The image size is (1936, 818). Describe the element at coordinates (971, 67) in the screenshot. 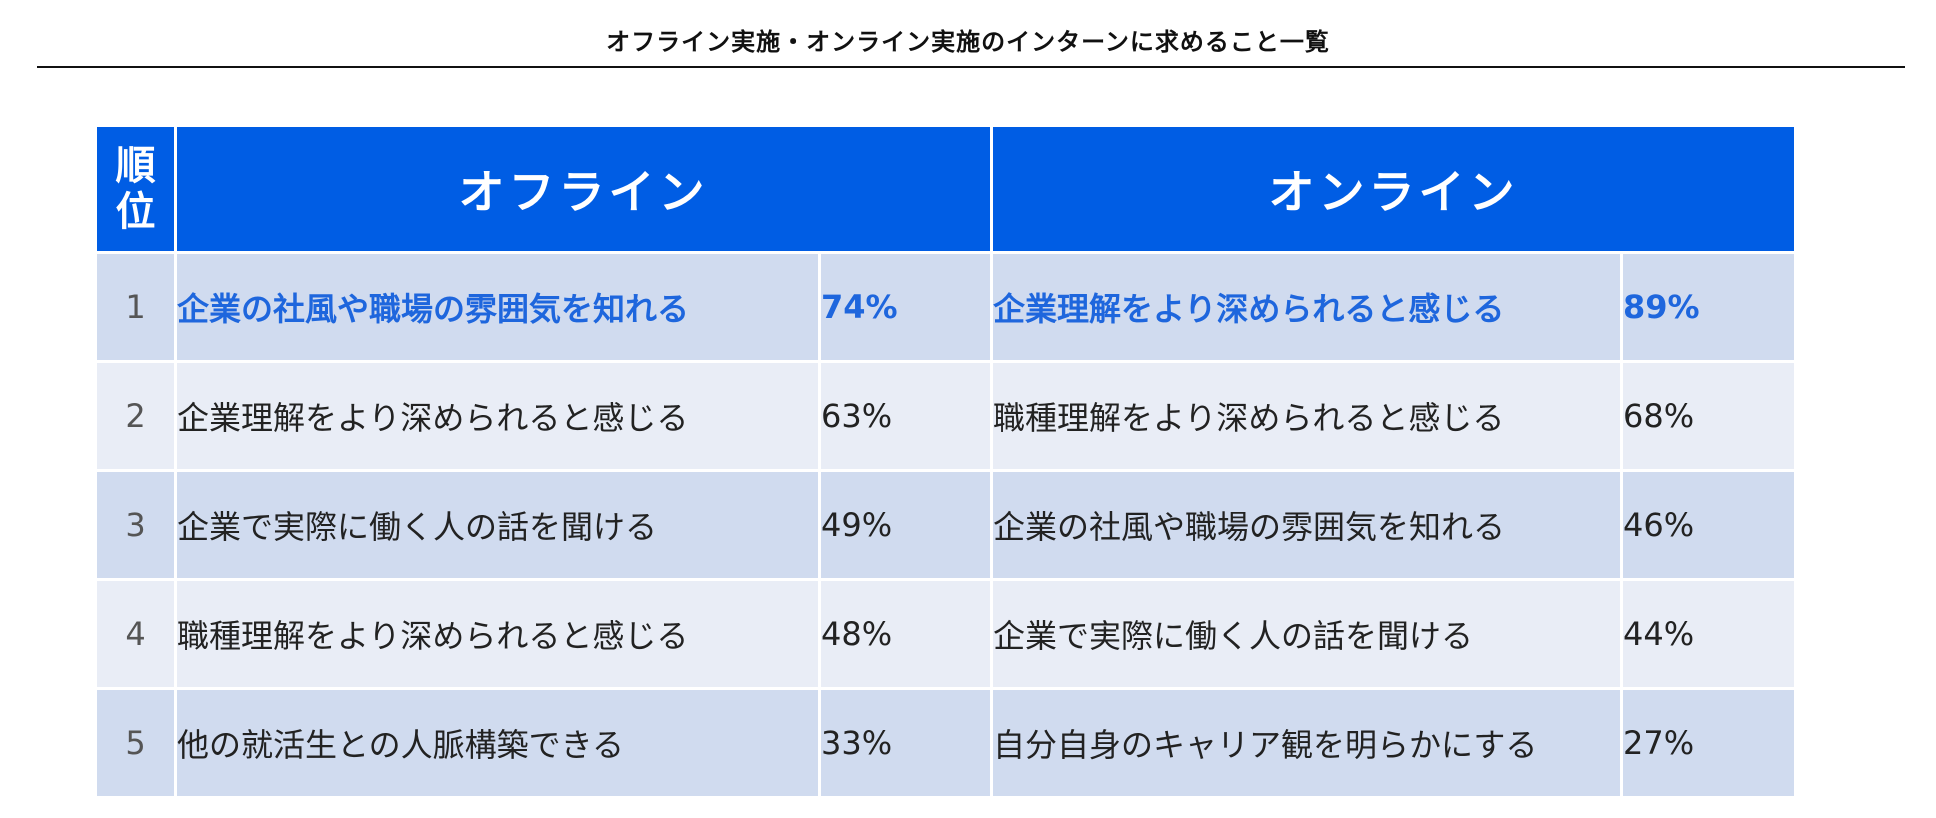

I see `title-divider` at that location.